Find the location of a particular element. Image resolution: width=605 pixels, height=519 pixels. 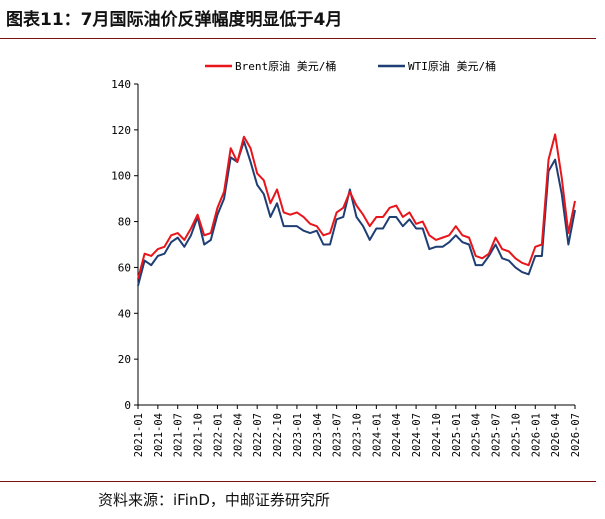

x-tick-label: 2025-04 is located at coordinates (477, 435).